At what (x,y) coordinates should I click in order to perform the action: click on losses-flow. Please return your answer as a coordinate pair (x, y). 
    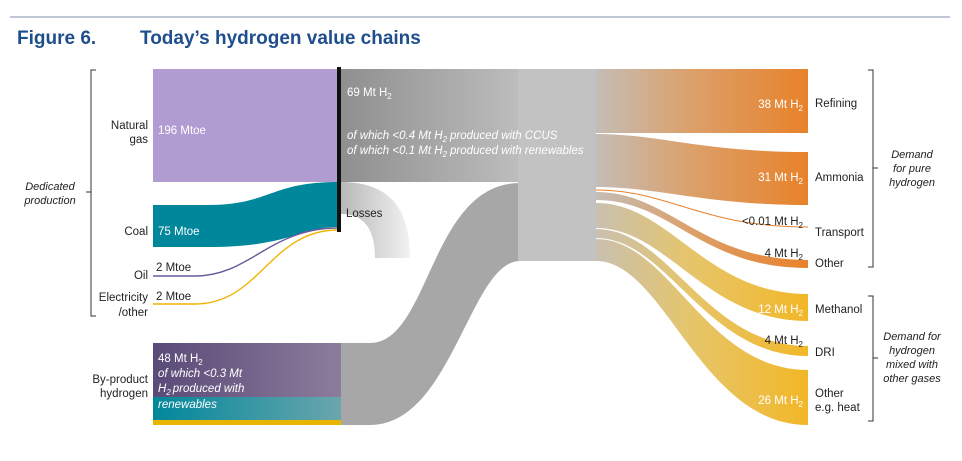
    Looking at the image, I should click on (375, 220).